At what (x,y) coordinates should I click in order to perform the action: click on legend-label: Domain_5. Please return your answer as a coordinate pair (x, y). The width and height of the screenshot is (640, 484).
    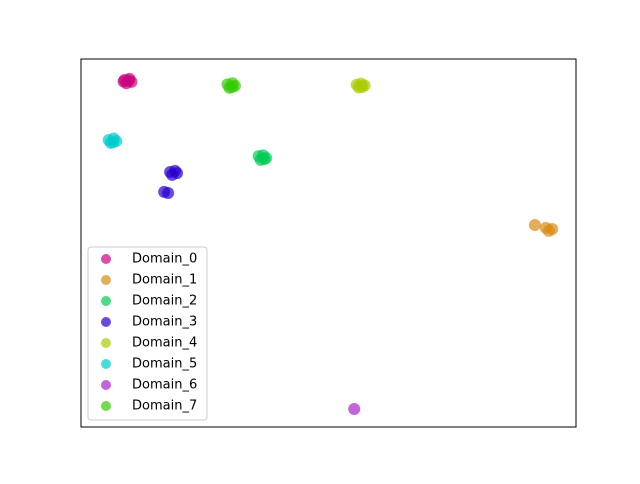
    Looking at the image, I should click on (164, 364).